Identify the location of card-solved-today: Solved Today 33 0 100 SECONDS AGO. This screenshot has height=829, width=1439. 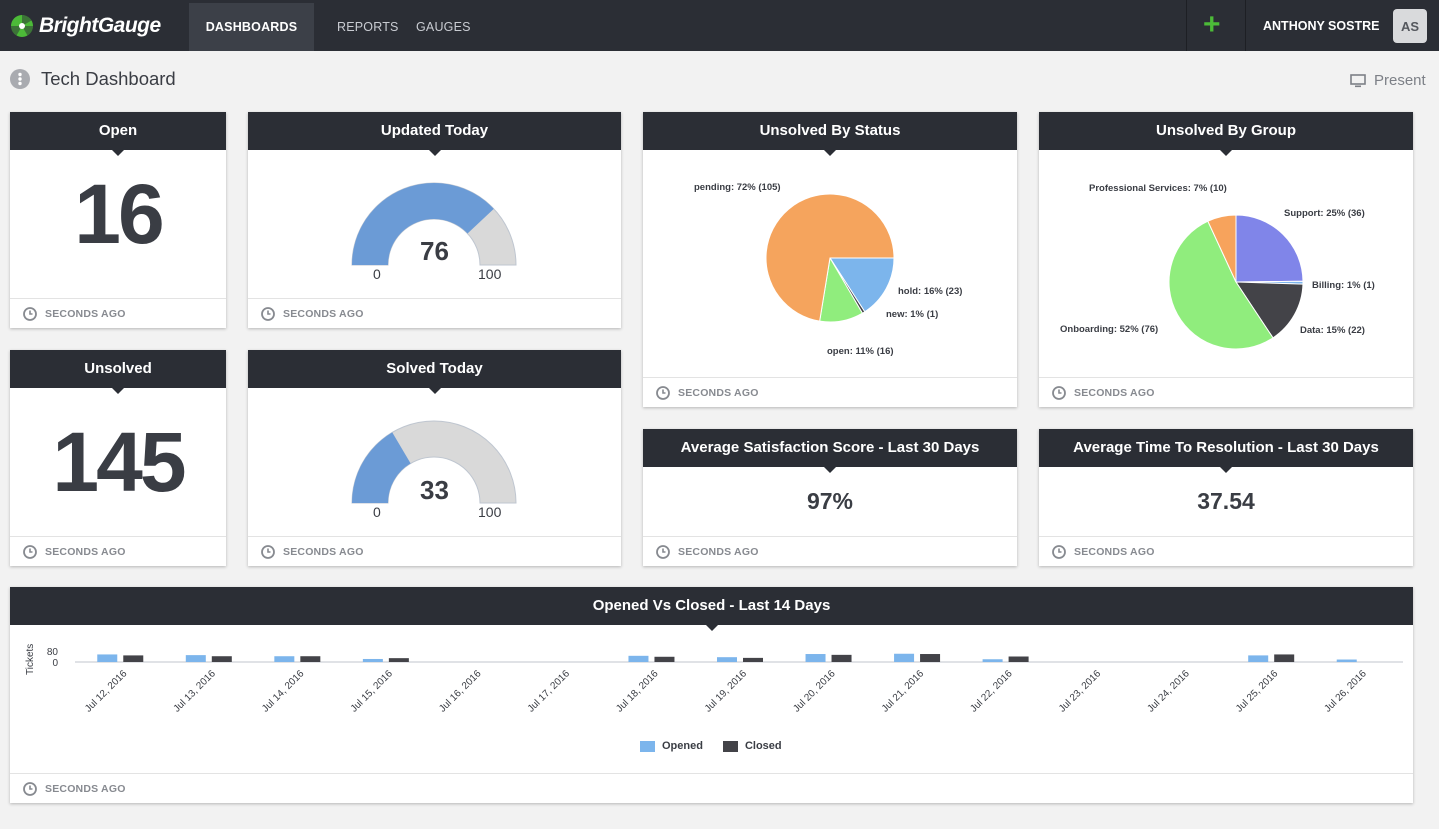
(434, 458).